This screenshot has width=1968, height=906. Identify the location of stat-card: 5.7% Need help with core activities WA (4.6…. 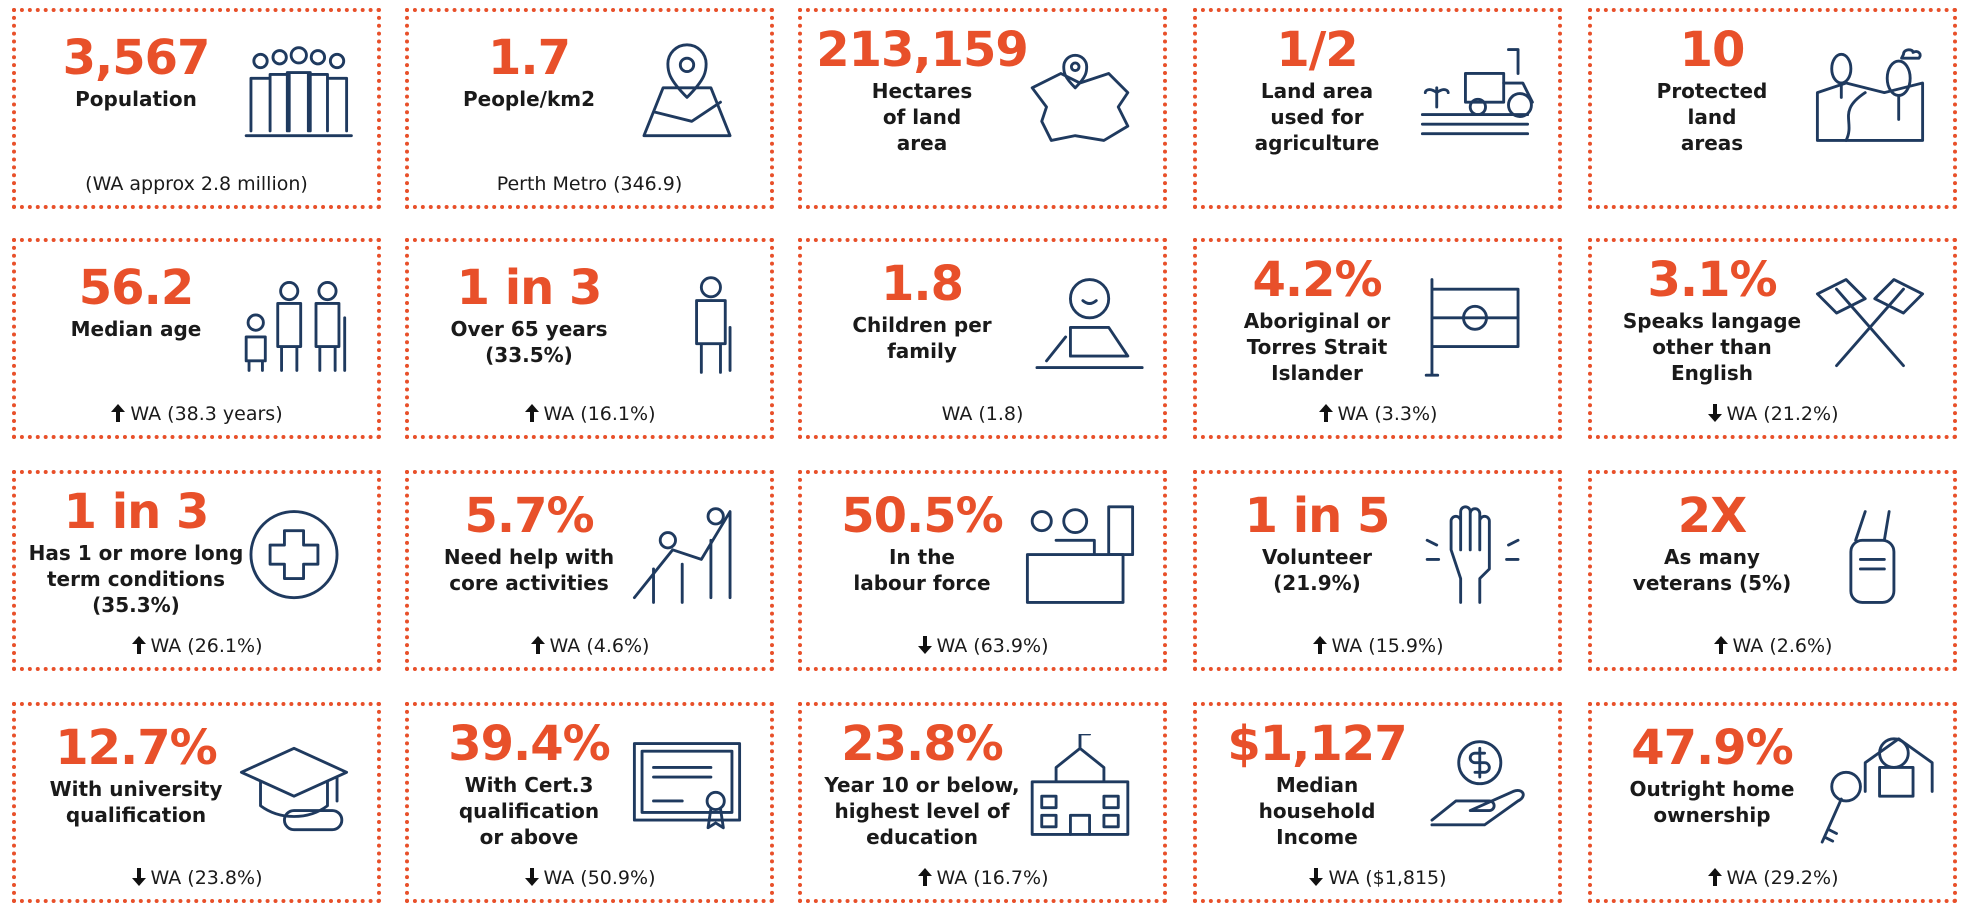
(589, 570).